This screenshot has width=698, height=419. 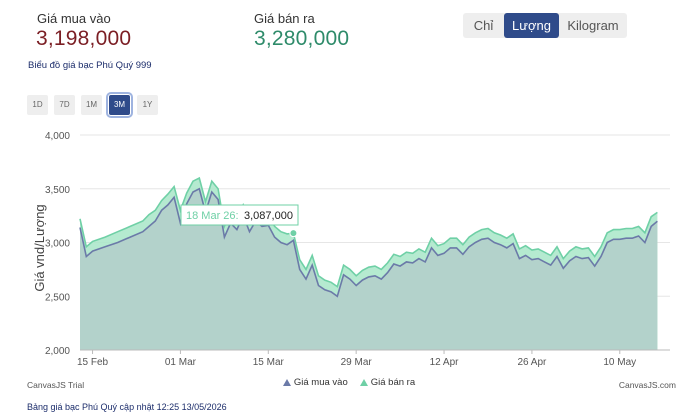 I want to click on chart-tooltip: 18 Mar 26: 3,087,000, so click(x=239, y=215).